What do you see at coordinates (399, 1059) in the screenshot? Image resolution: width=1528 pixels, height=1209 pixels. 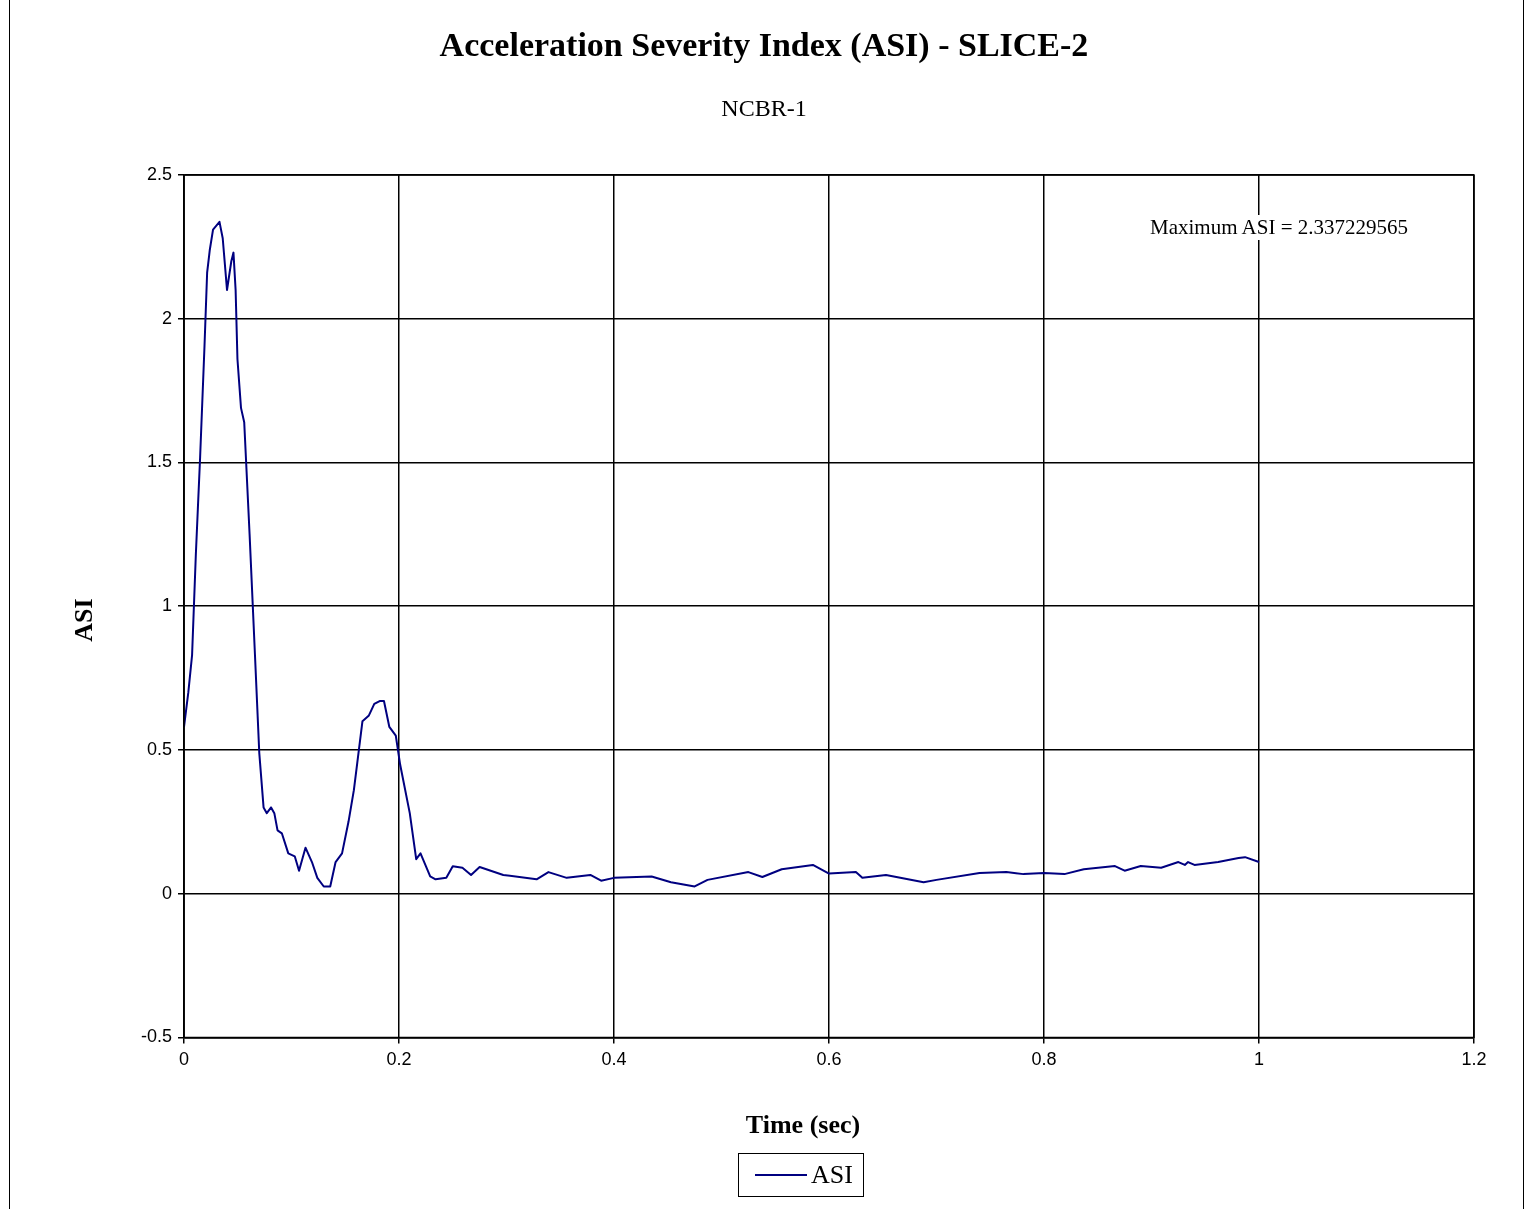 I see `x-tick-label: 0.2` at bounding box center [399, 1059].